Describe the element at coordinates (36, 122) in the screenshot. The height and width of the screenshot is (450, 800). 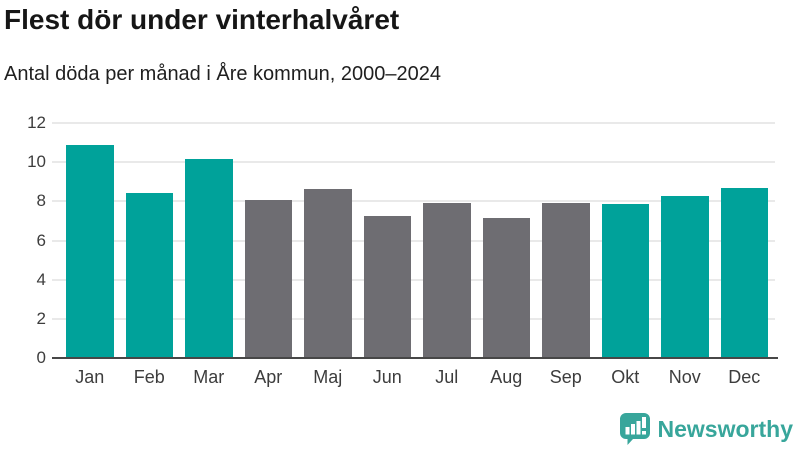
I see `y-tick-label: 12` at that location.